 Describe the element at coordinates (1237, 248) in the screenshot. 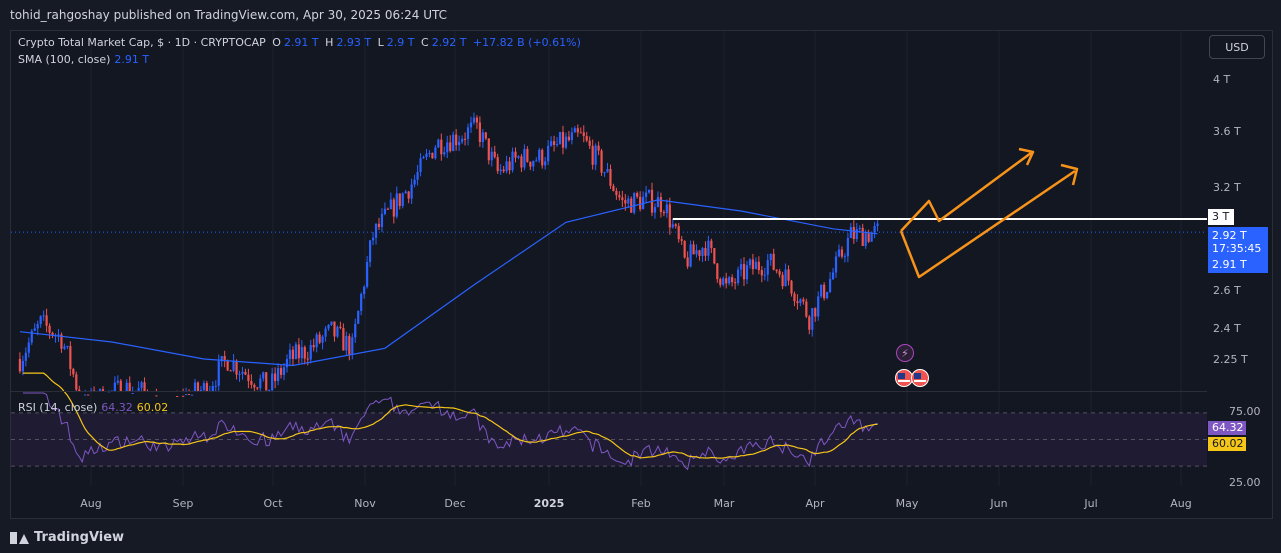

I see `bar-countdown: 17:35:45` at that location.